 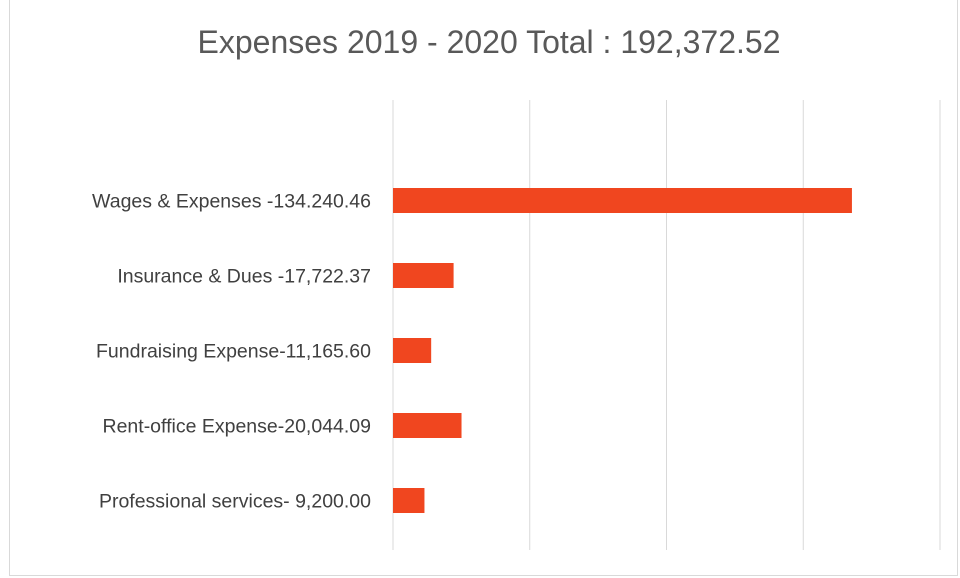 What do you see at coordinates (237, 427) in the screenshot?
I see `category-label-3: Rent-office Expense-20,044.09` at bounding box center [237, 427].